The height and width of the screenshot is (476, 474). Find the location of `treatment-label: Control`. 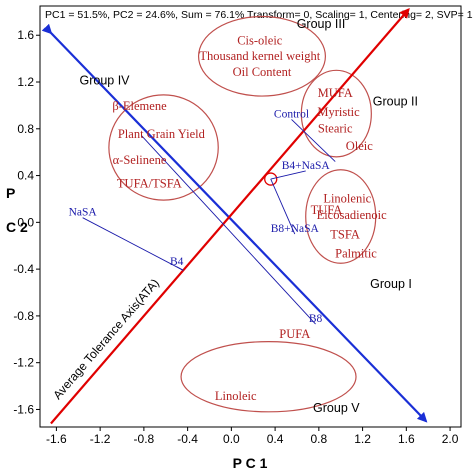

treatment-label: Control is located at coordinates (291, 114).